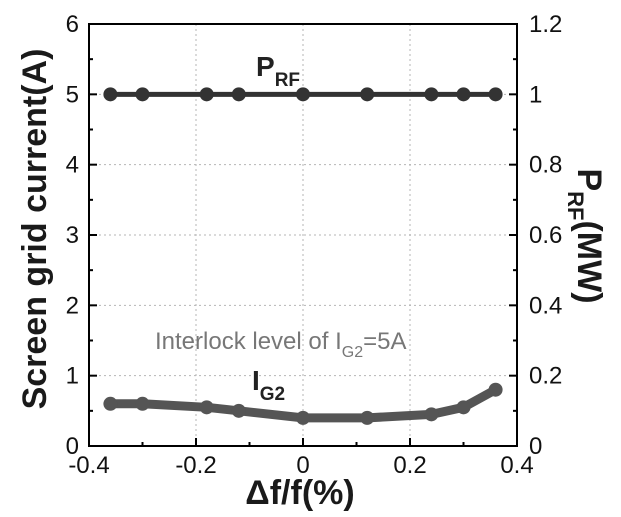 Image resolution: width=621 pixels, height=517 pixels. Describe the element at coordinates (589, 261) in the screenshot. I see `right-y-axis-title-tail: (MW)` at that location.